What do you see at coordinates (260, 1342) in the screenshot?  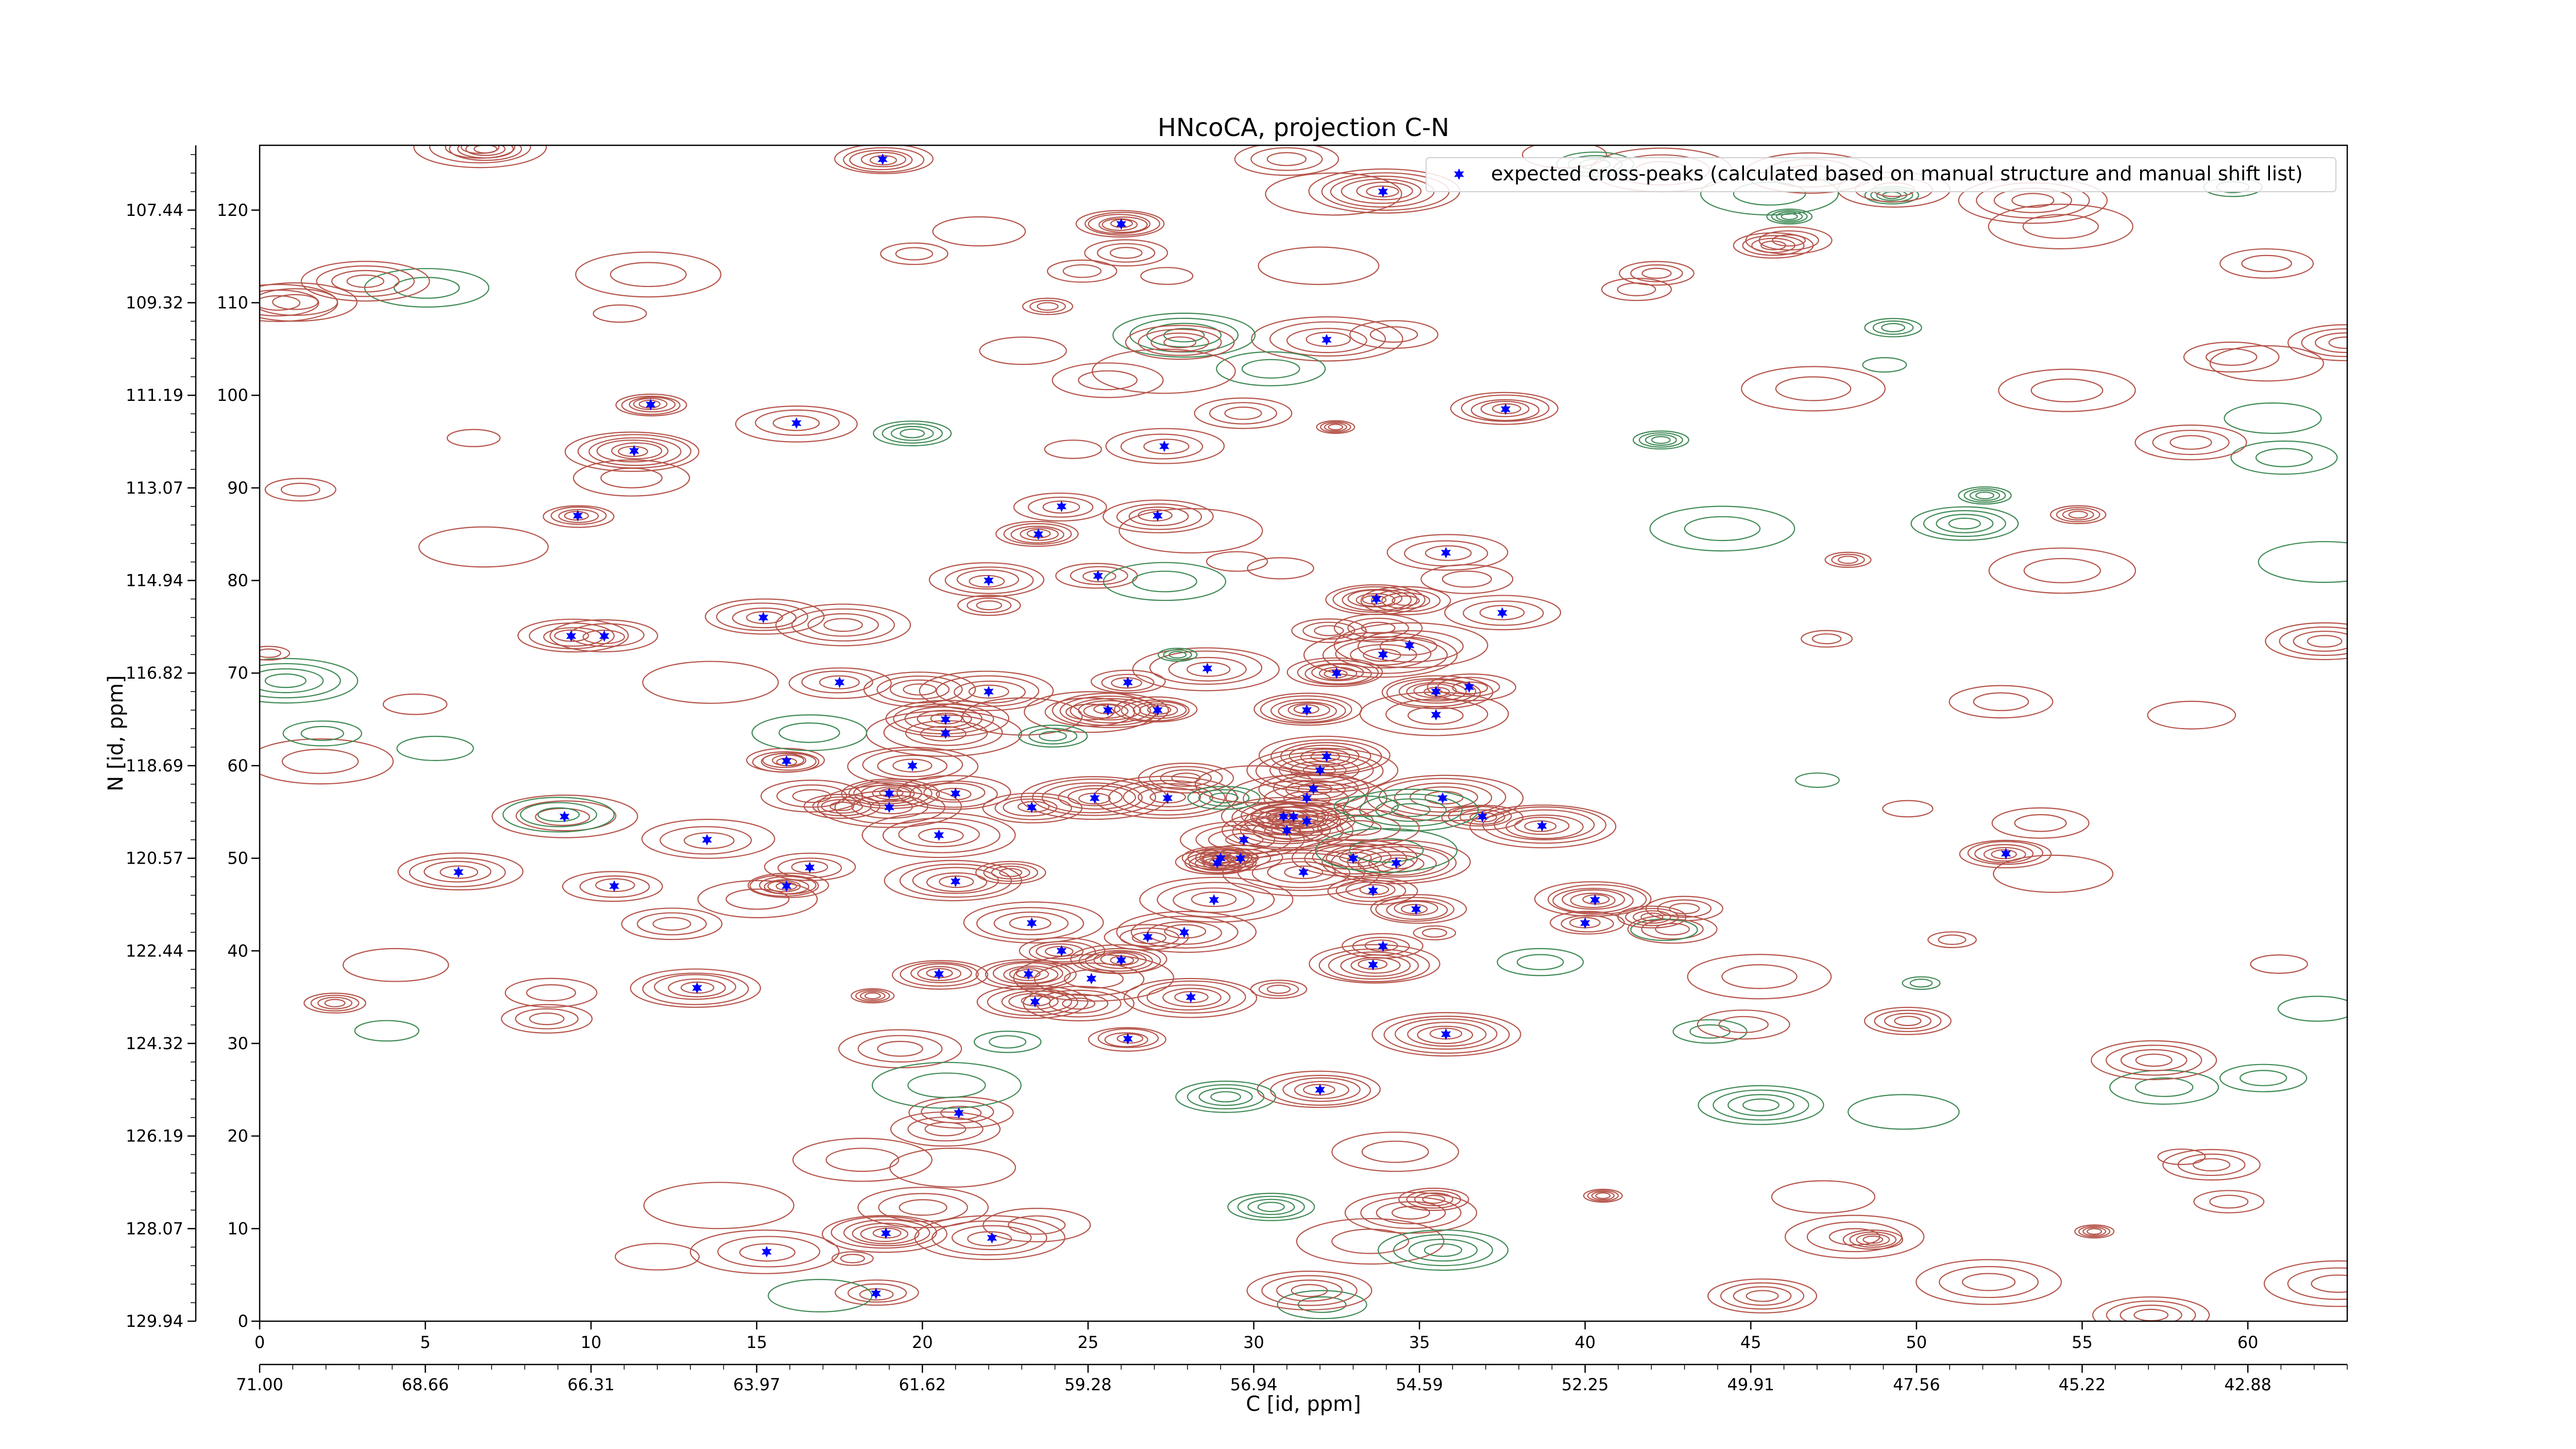 I see `x-tick-label: 0` at bounding box center [260, 1342].